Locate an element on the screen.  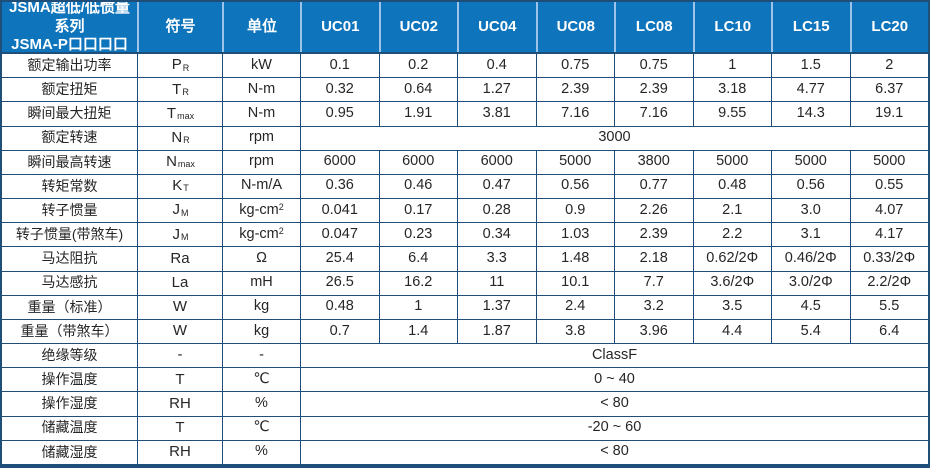
row-symbol: Ra is located at coordinates (179, 259).